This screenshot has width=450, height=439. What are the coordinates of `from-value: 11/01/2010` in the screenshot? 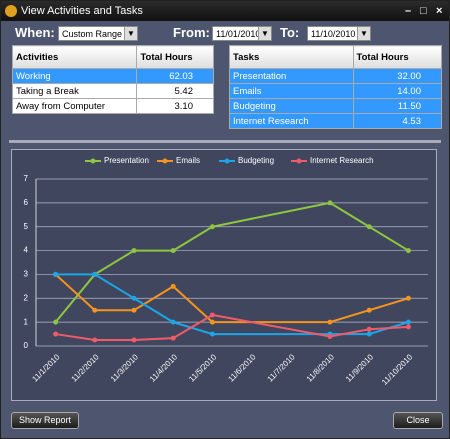 It's located at (238, 34).